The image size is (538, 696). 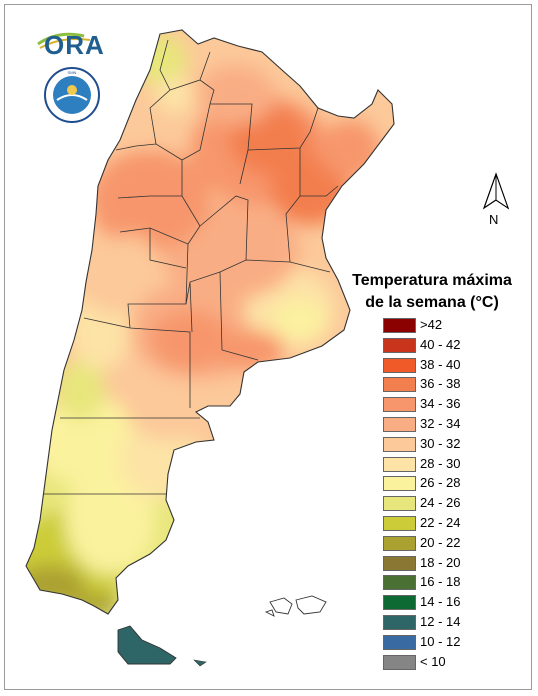 What do you see at coordinates (440, 503) in the screenshot?
I see `legend-label: 24 - 26` at bounding box center [440, 503].